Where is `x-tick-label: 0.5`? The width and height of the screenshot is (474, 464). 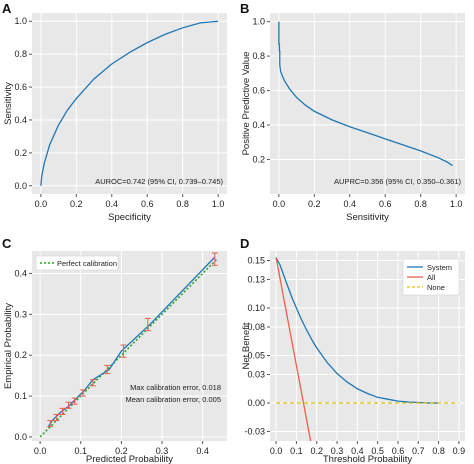 x-tick-label: 0.5 is located at coordinates (377, 451).